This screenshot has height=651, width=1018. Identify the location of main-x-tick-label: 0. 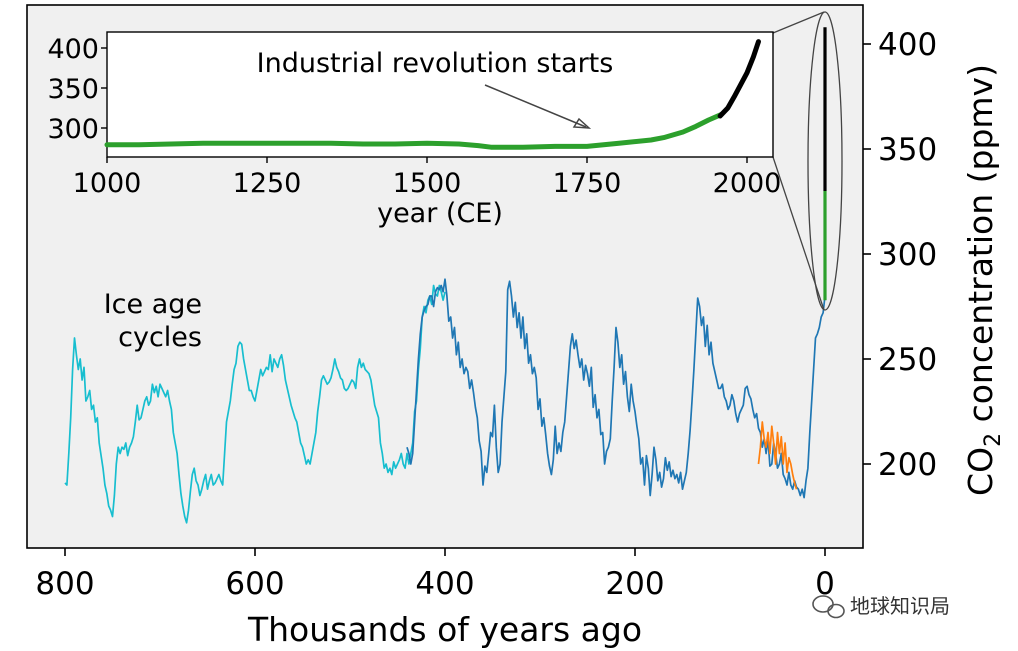
(825, 584).